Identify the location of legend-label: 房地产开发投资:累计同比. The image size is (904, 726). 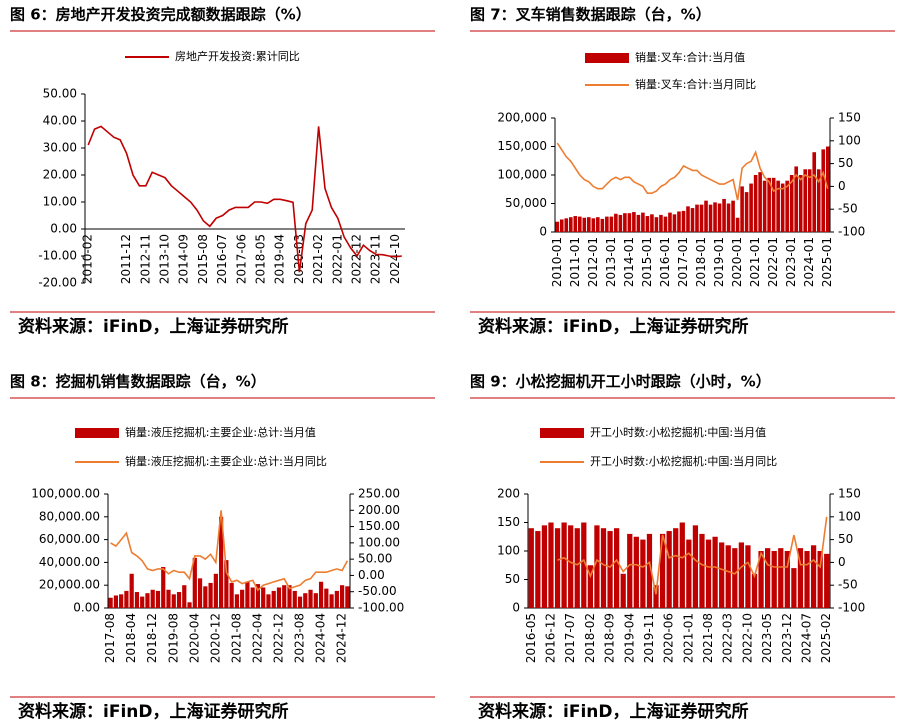
(237, 56).